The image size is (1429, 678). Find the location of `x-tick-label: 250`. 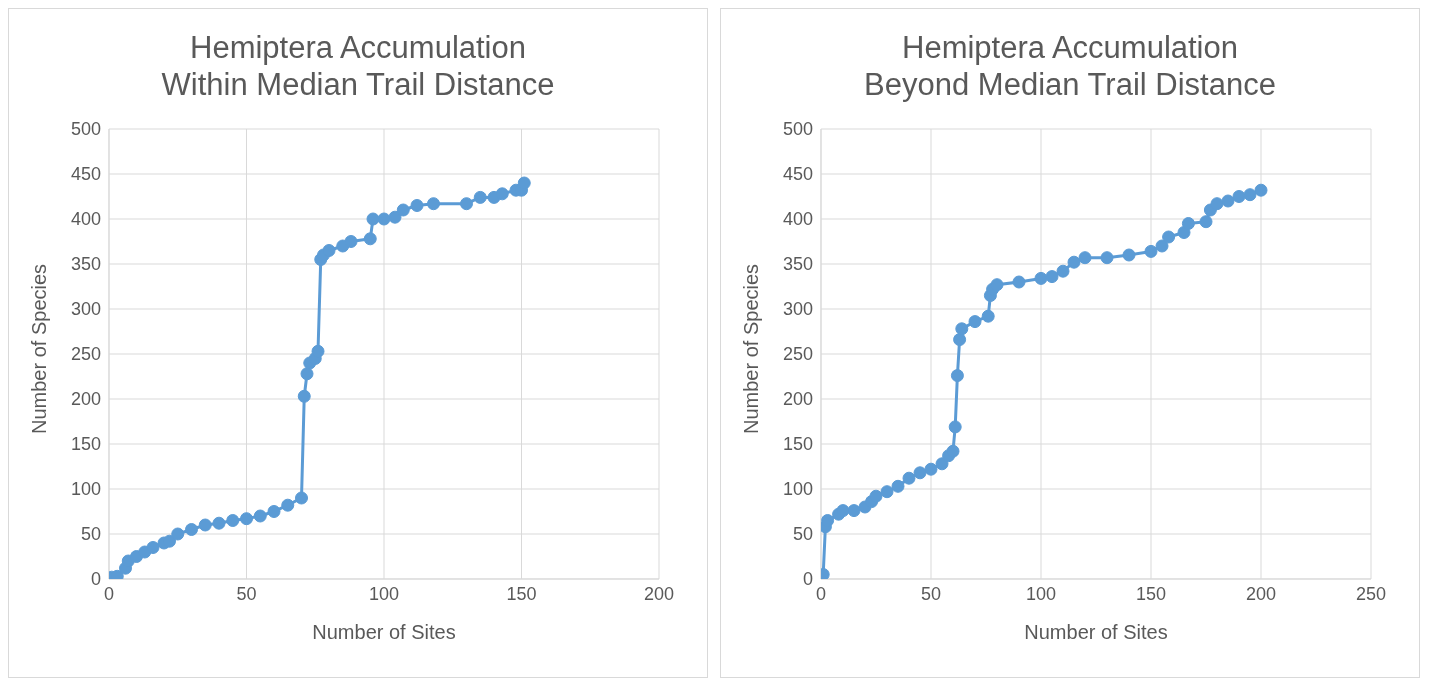

x-tick-label: 250 is located at coordinates (1371, 593).